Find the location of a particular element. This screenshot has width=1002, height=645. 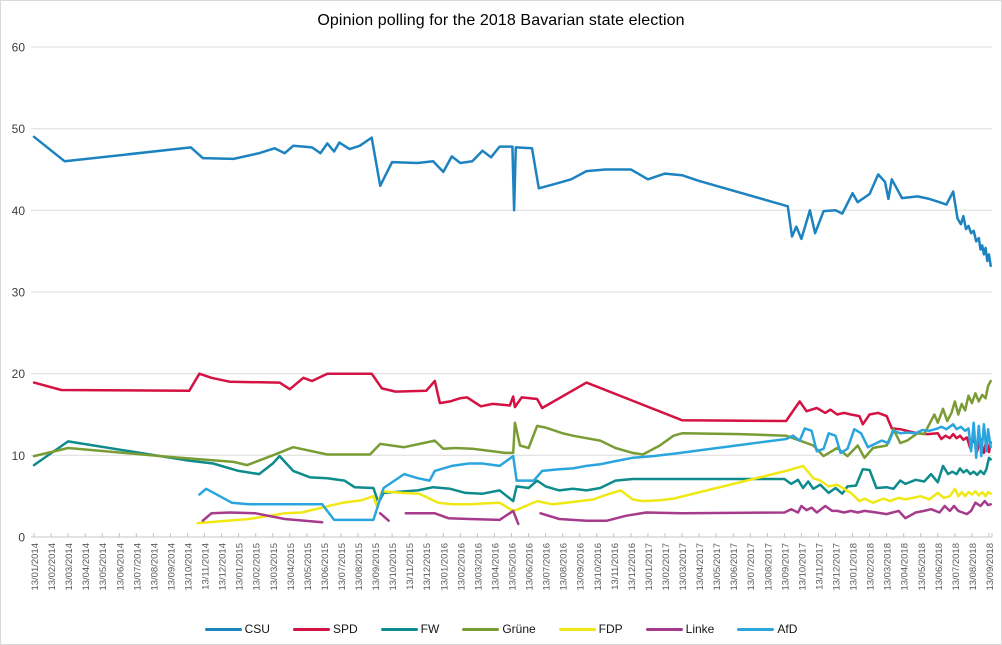

legend-line-swatch-afd is located at coordinates (756, 629).